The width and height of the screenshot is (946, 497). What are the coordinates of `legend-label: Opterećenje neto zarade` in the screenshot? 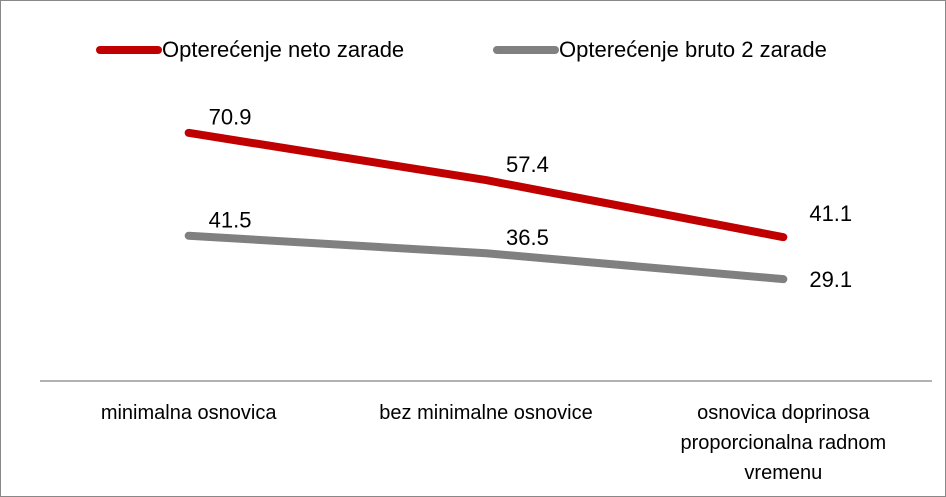 It's located at (283, 49).